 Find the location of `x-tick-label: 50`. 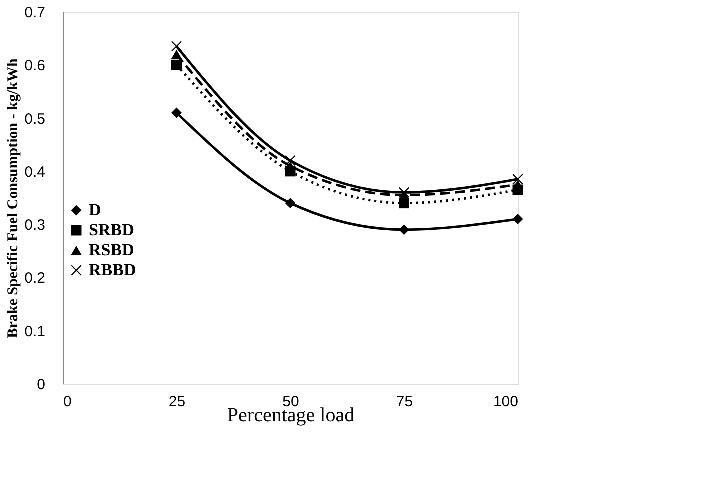

x-tick-label: 50 is located at coordinates (291, 402).